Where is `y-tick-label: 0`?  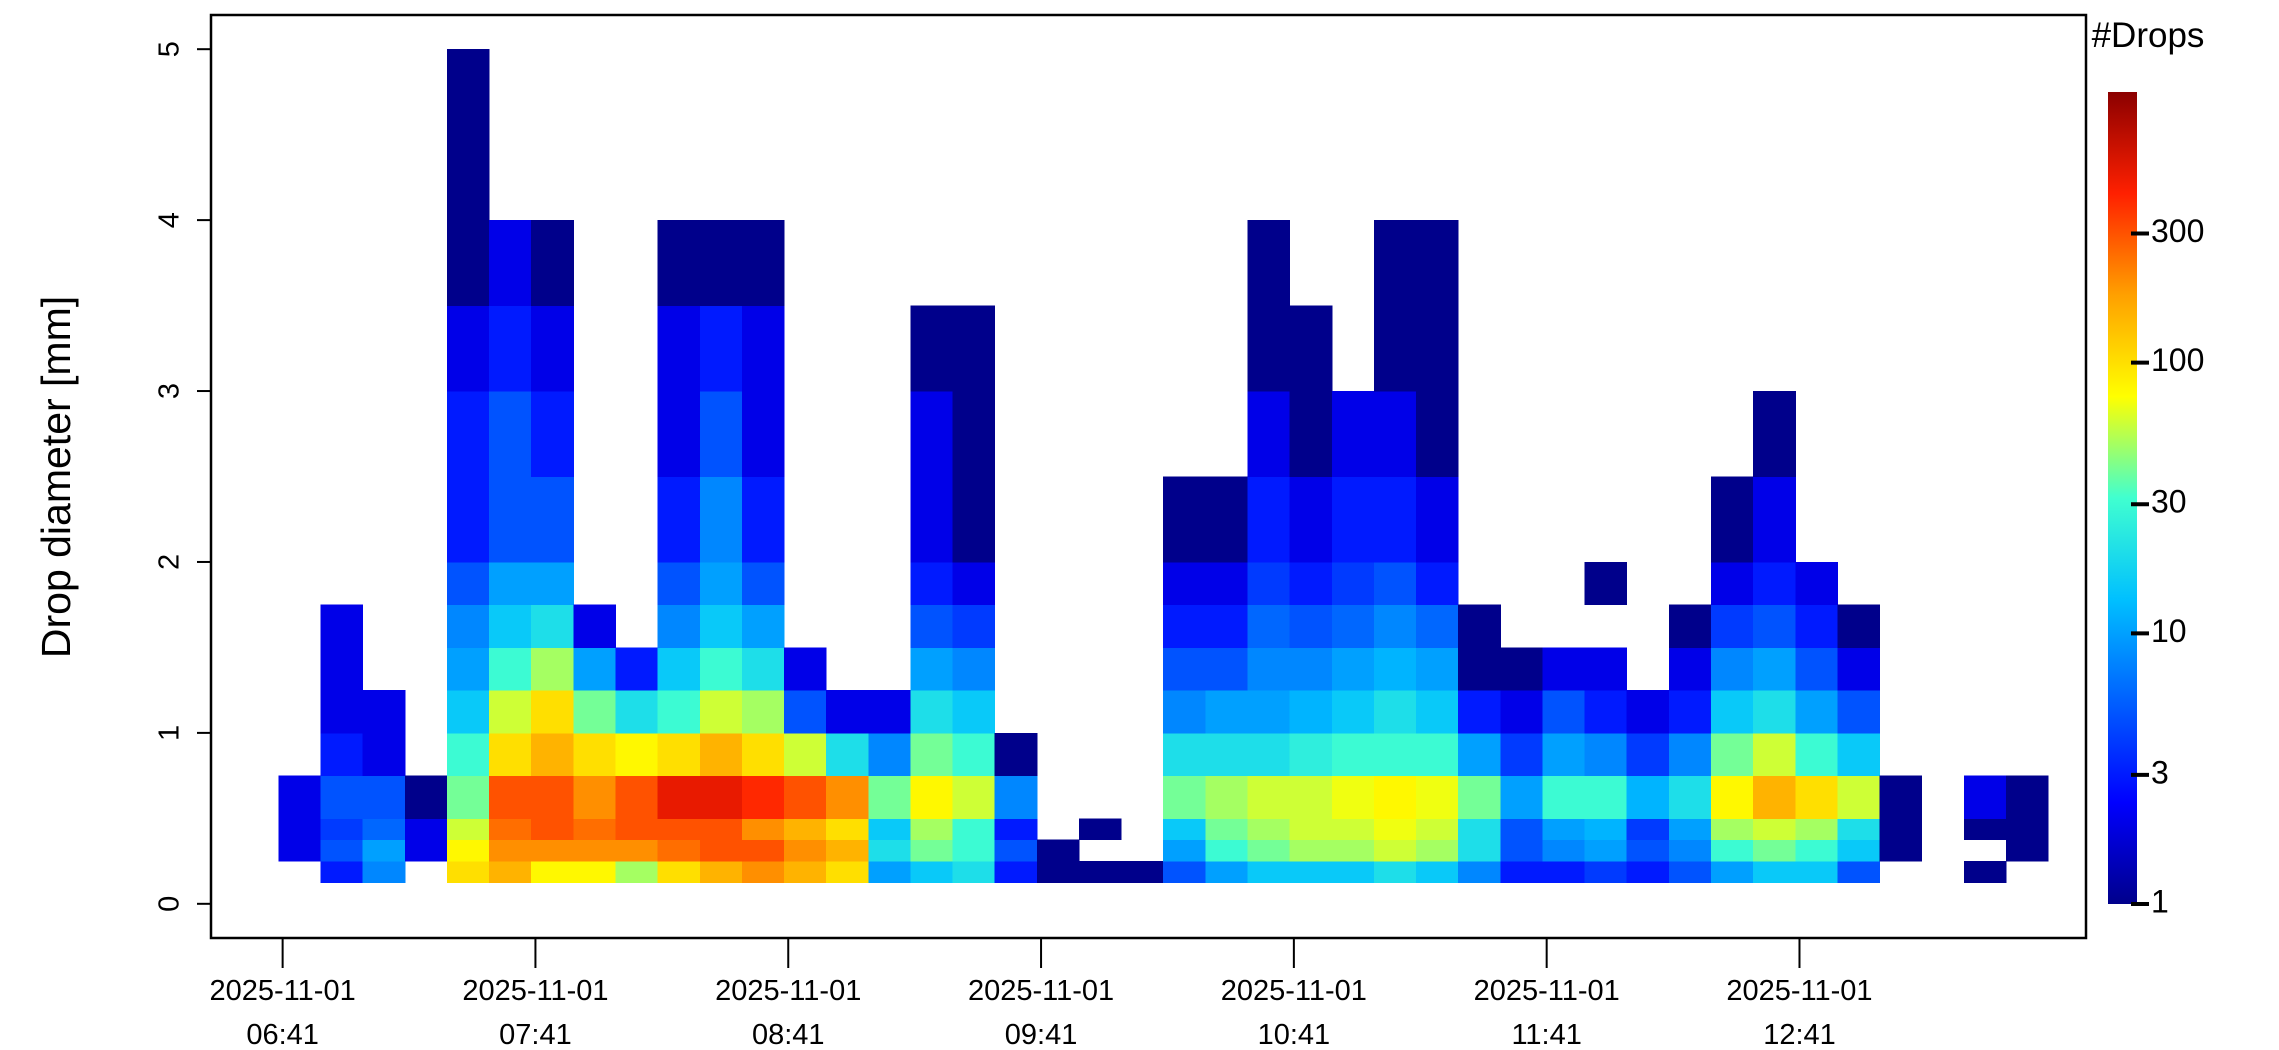
y-tick-label: 0 is located at coordinates (170, 904).